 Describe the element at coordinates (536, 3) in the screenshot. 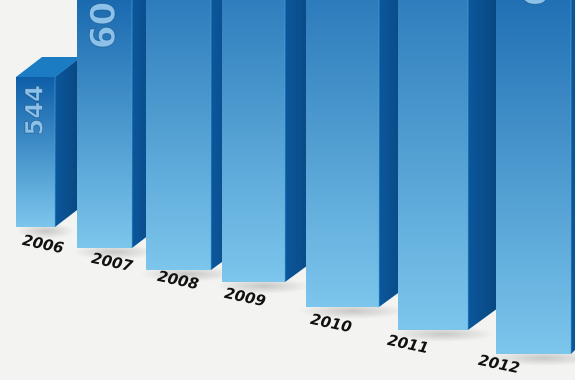

I see `value-label: 658` at that location.